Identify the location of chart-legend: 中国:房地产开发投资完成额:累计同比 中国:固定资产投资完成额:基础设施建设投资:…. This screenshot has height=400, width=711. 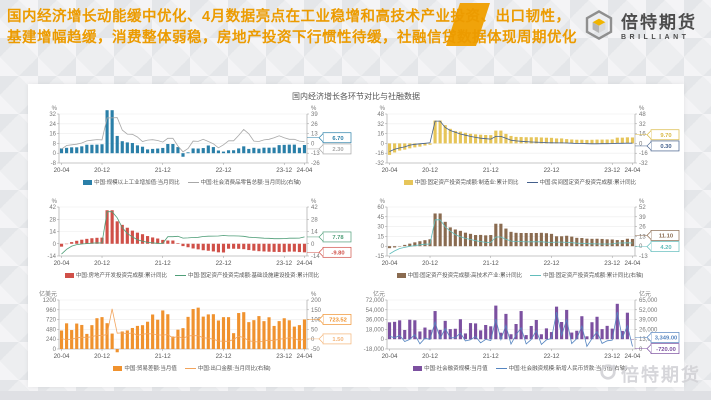
(192, 275).